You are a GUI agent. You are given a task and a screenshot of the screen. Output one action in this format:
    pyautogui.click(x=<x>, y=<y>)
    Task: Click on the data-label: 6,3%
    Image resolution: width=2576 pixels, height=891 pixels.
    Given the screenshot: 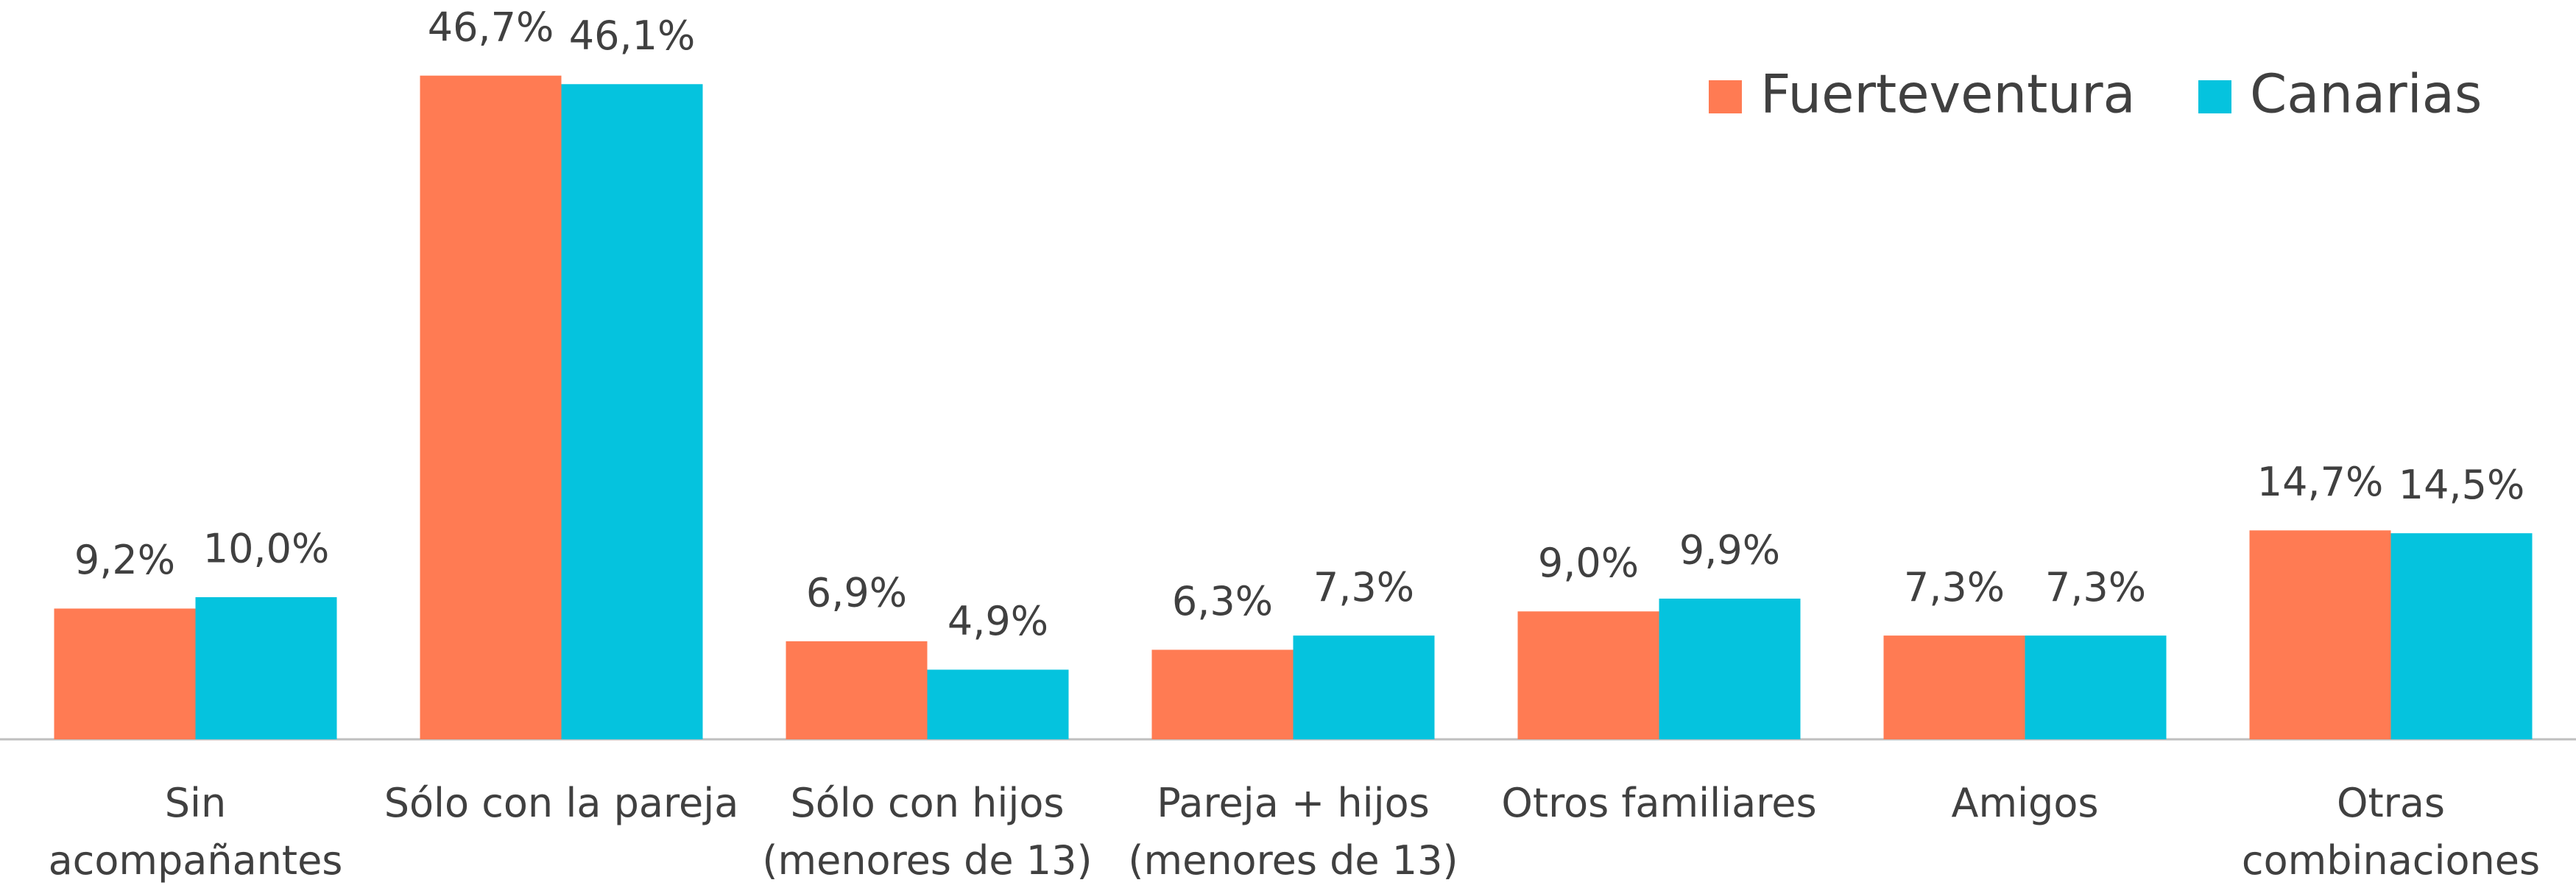 What is the action you would take?
    pyautogui.click(x=1222, y=601)
    